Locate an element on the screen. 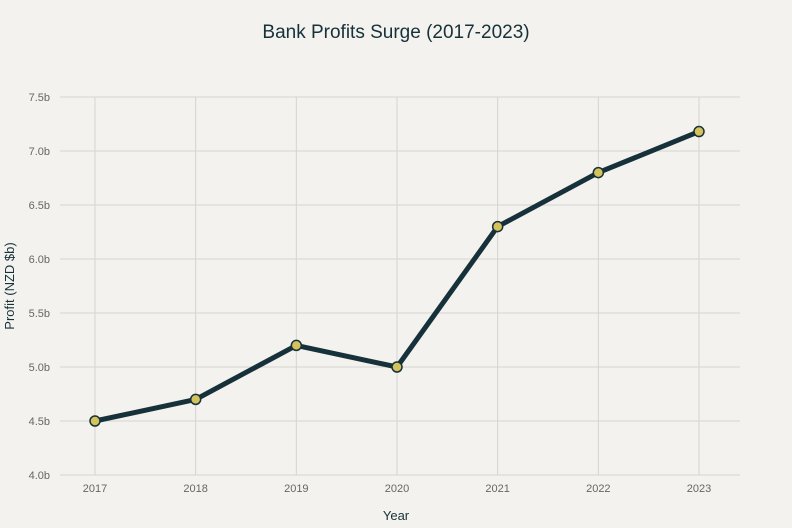 This screenshot has height=528, width=792. x-tick-label: 2018 is located at coordinates (195, 489).